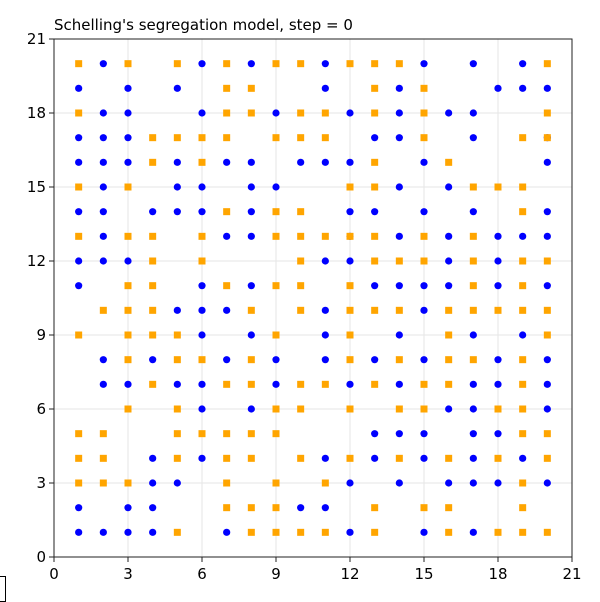 The width and height of the screenshot is (600, 602). What do you see at coordinates (41, 335) in the screenshot?
I see `y-tick-label: 9` at bounding box center [41, 335].